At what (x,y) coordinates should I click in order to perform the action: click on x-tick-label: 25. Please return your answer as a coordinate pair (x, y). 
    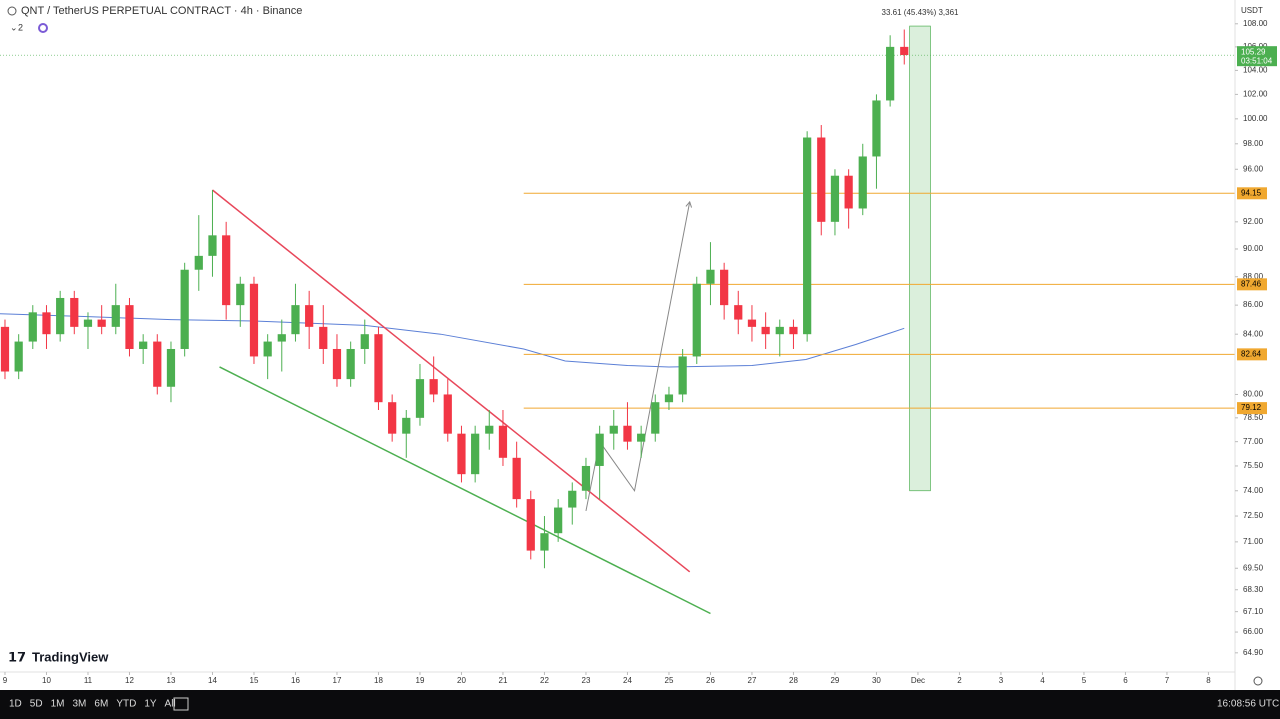
    Looking at the image, I should click on (669, 680).